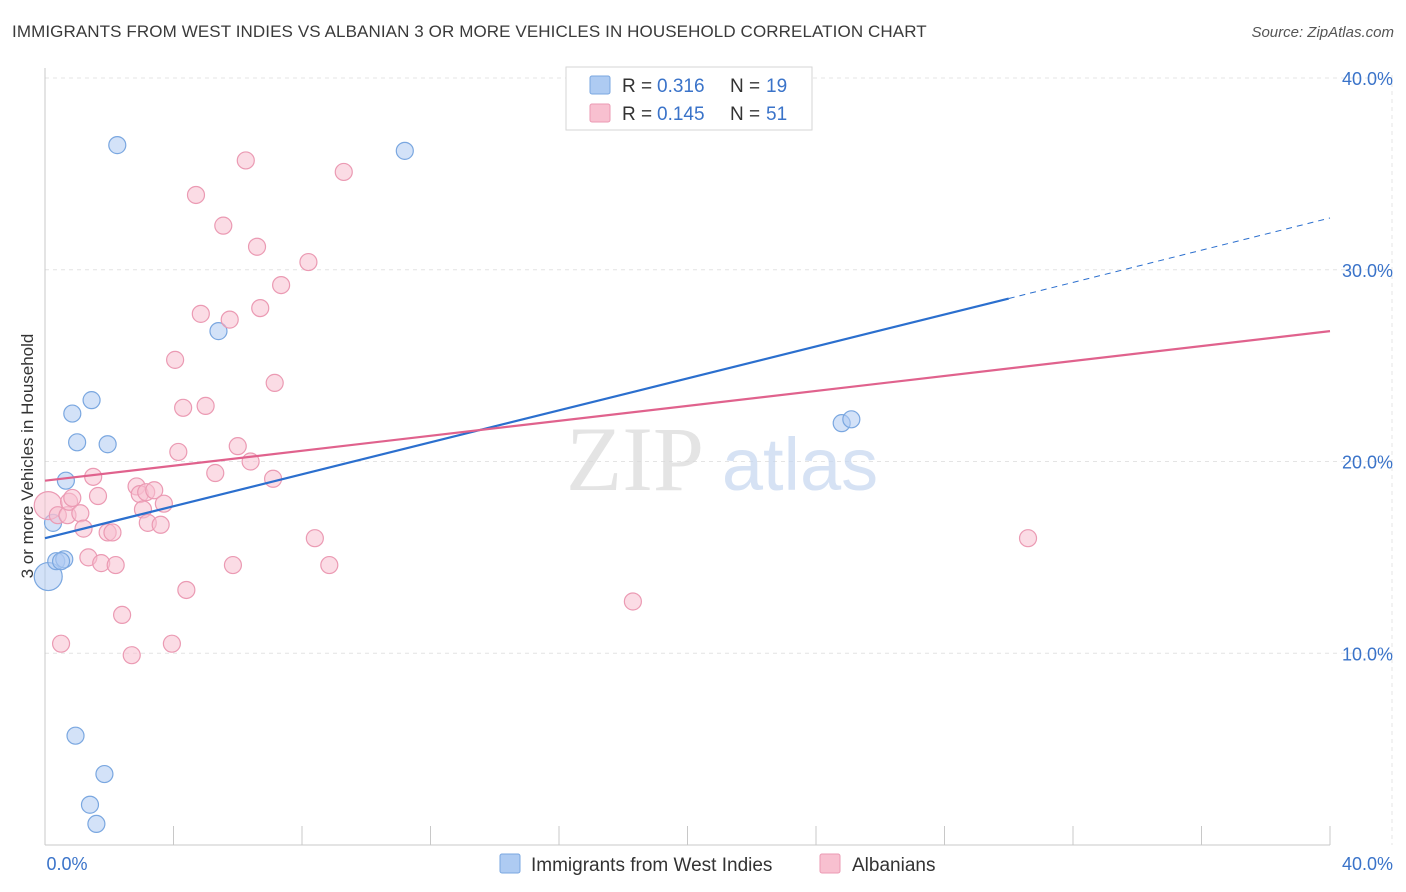 This screenshot has width=1406, height=892. Describe the element at coordinates (1322, 32) in the screenshot. I see `source-label: Source: ZipAtlas.com` at that location.